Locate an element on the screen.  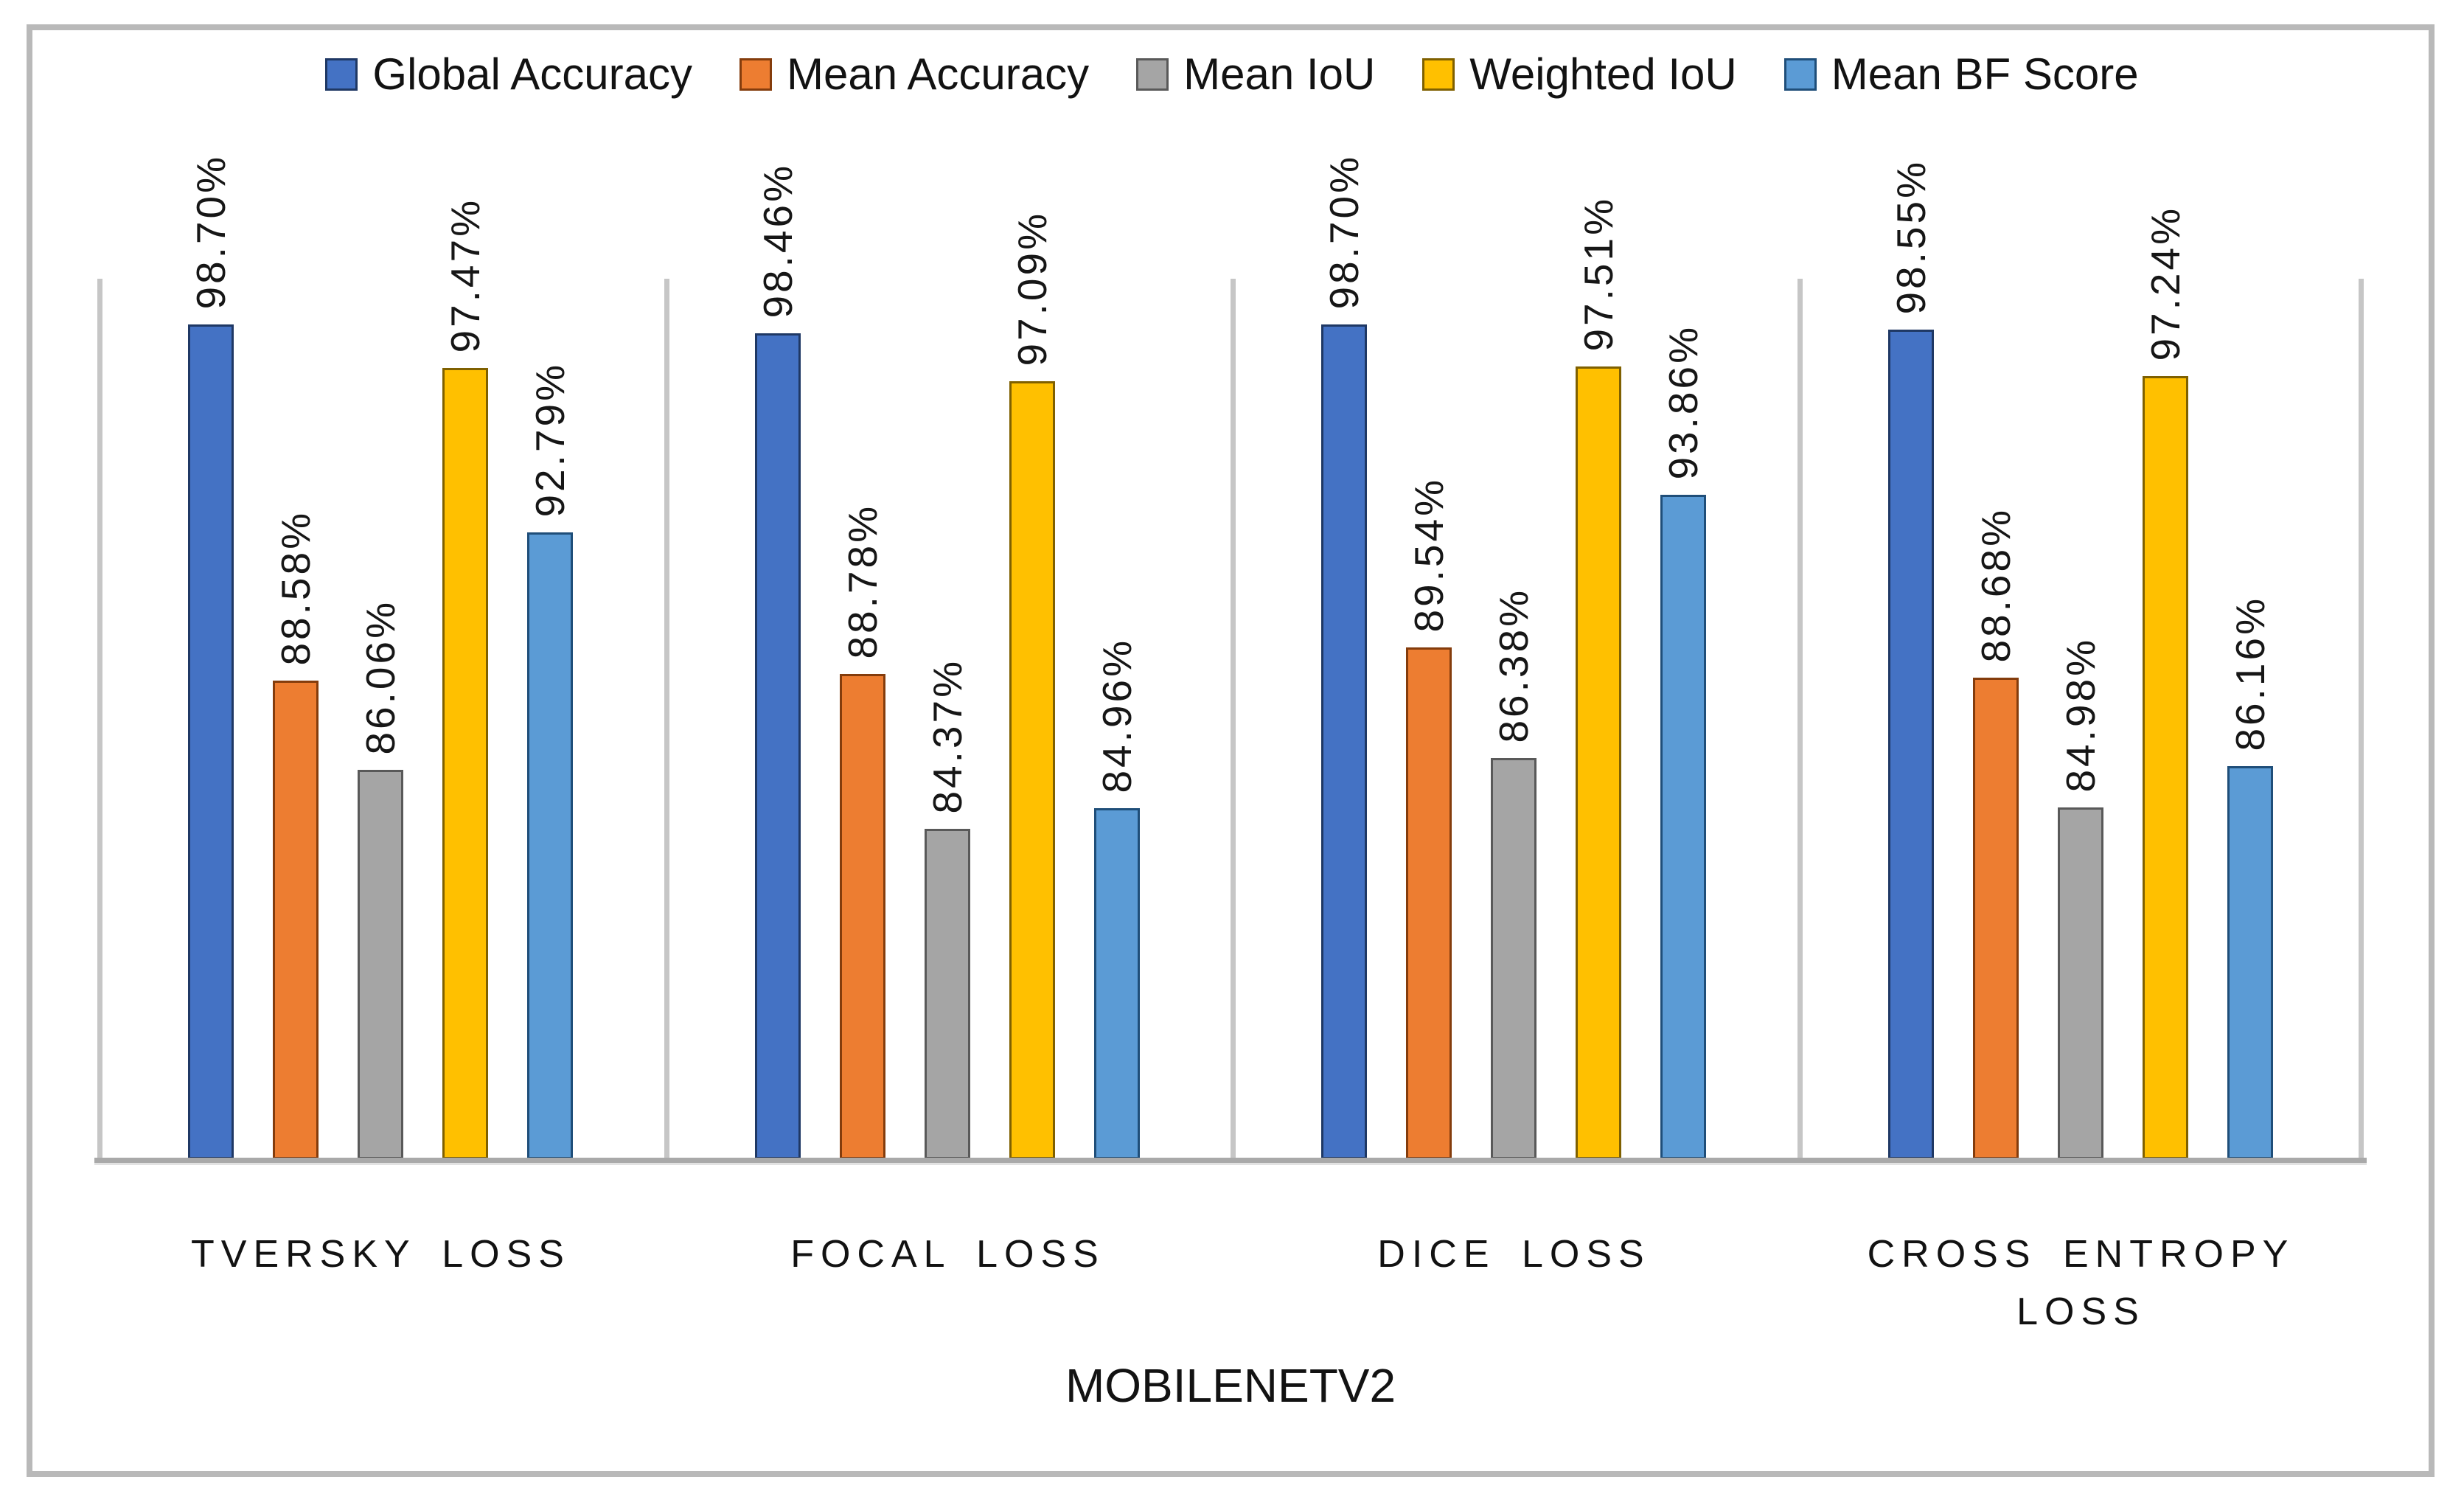
legend-item-mean-bf-score: Mean BF Score is located at coordinates (1961, 75).